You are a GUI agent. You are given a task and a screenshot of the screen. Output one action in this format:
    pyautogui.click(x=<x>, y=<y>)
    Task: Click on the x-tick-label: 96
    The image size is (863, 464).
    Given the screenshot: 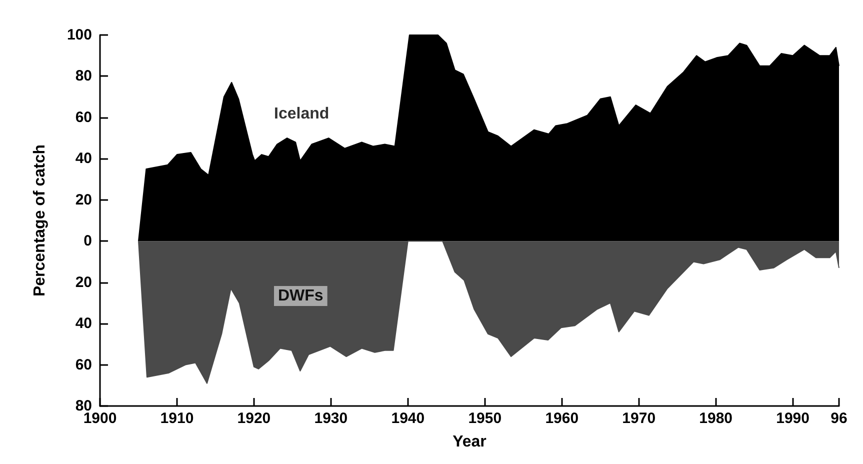 What is the action you would take?
    pyautogui.click(x=839, y=418)
    